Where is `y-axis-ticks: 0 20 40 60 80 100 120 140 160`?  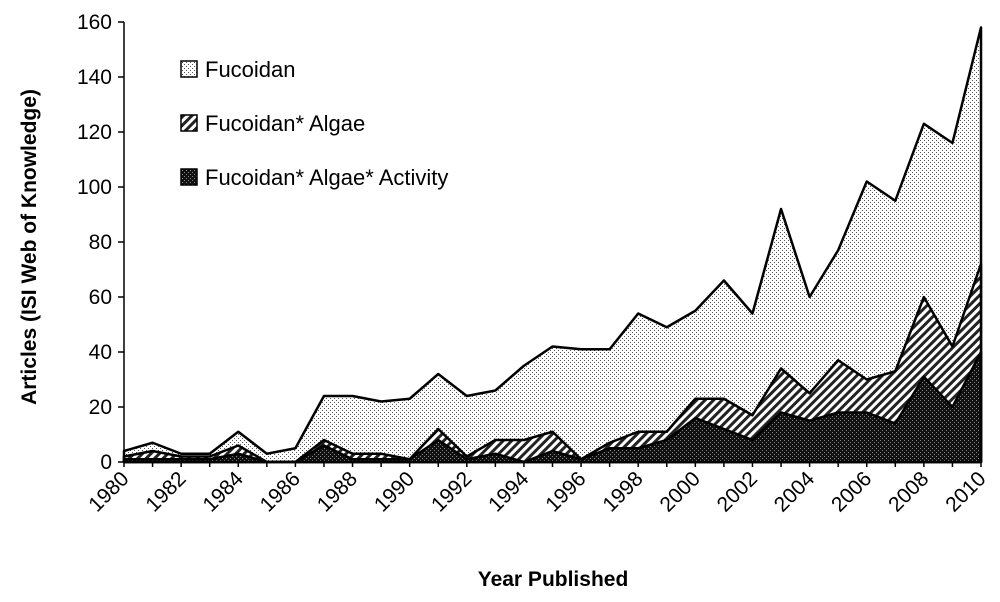 y-axis-ticks: 0 20 40 60 80 100 120 140 160 is located at coordinates (100, 242).